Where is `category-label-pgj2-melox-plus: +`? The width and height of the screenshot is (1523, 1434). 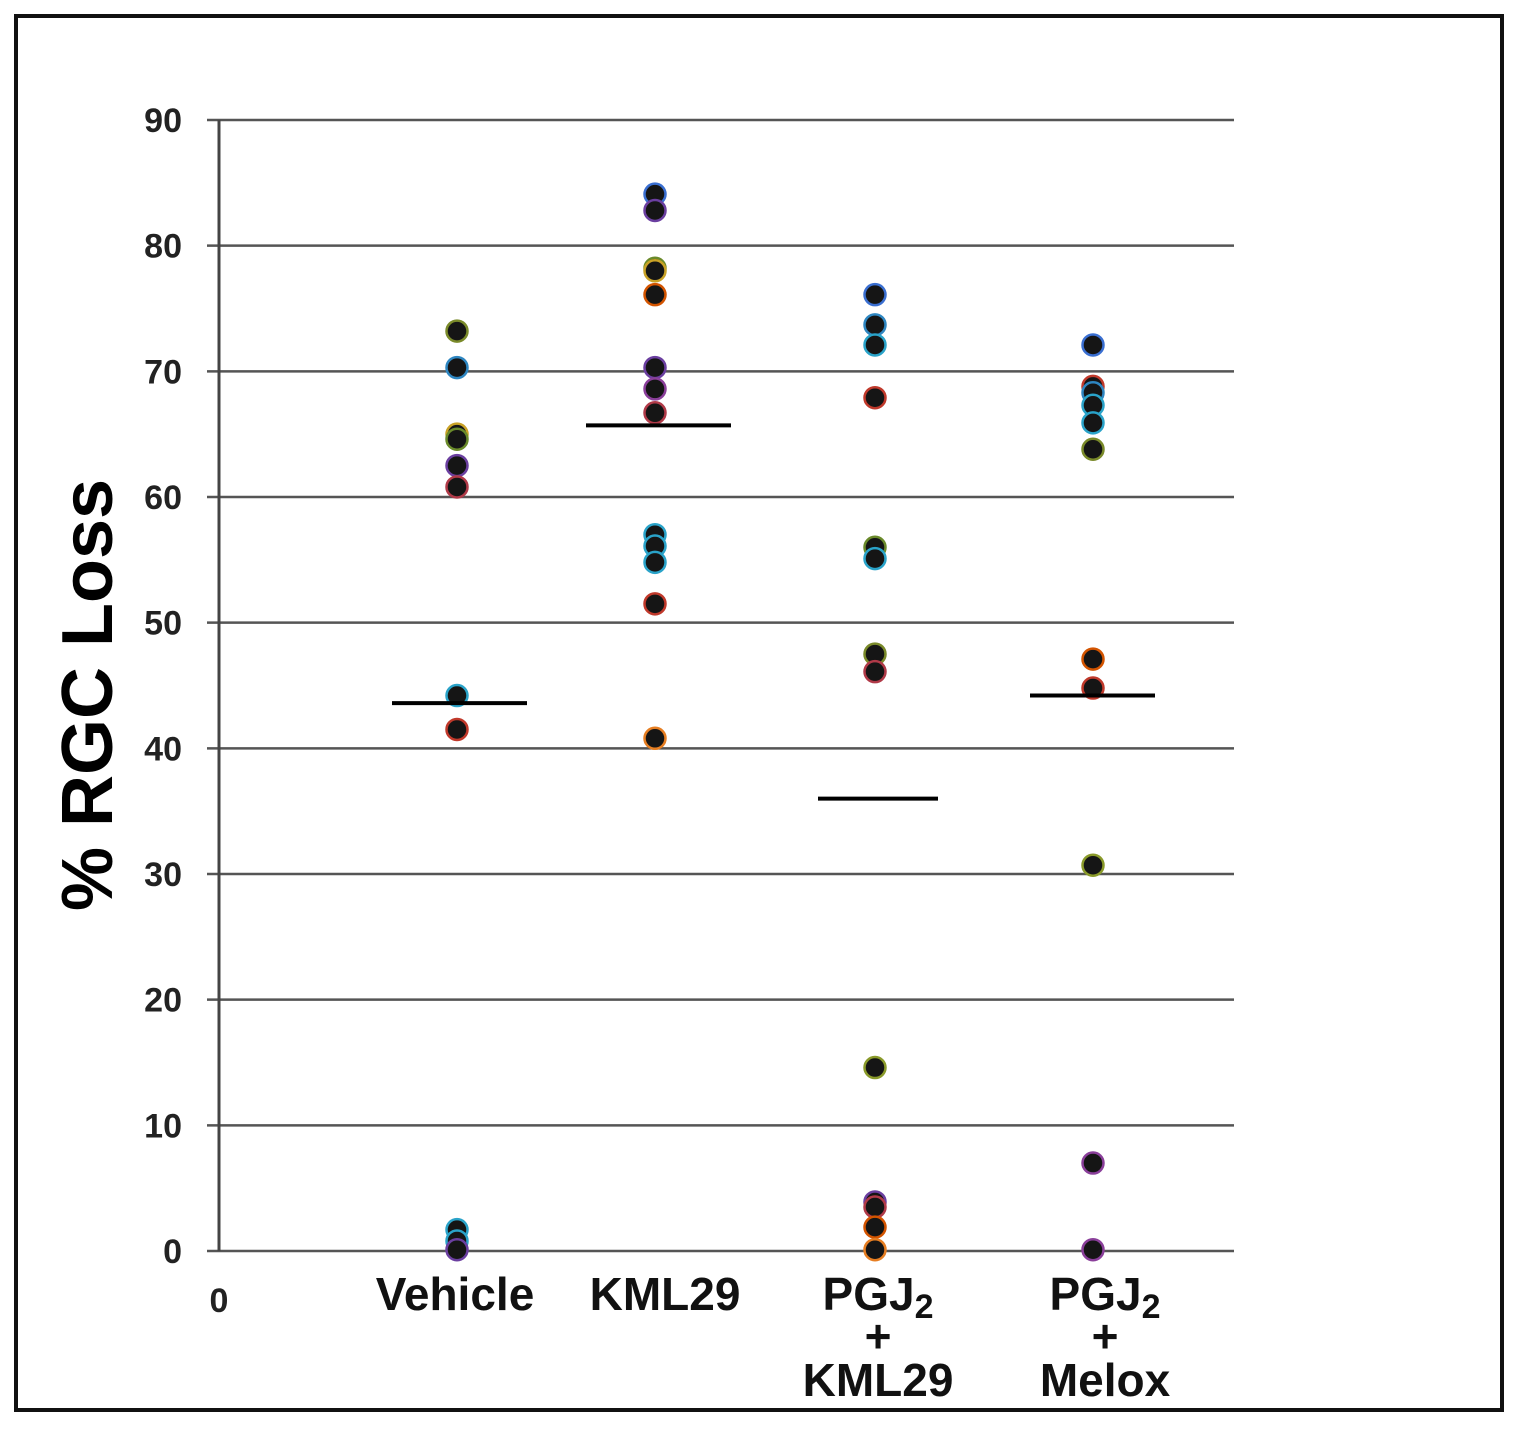 category-label-pgj2-melox-plus: + is located at coordinates (1105, 1336).